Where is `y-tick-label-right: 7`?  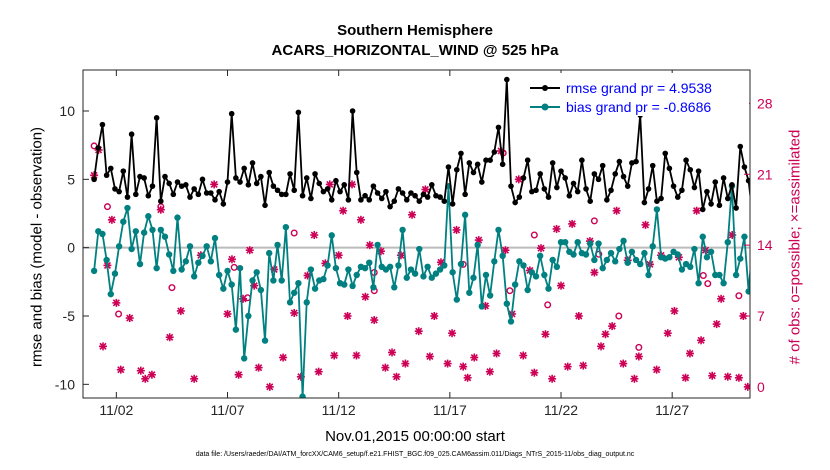
y-tick-label-right: 7 is located at coordinates (761, 316).